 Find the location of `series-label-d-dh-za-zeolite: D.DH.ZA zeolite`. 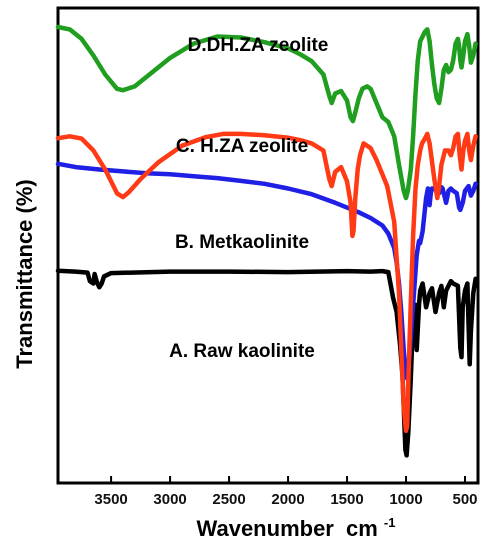

series-label-d-dh-za-zeolite: D.DH.ZA zeolite is located at coordinates (258, 45).